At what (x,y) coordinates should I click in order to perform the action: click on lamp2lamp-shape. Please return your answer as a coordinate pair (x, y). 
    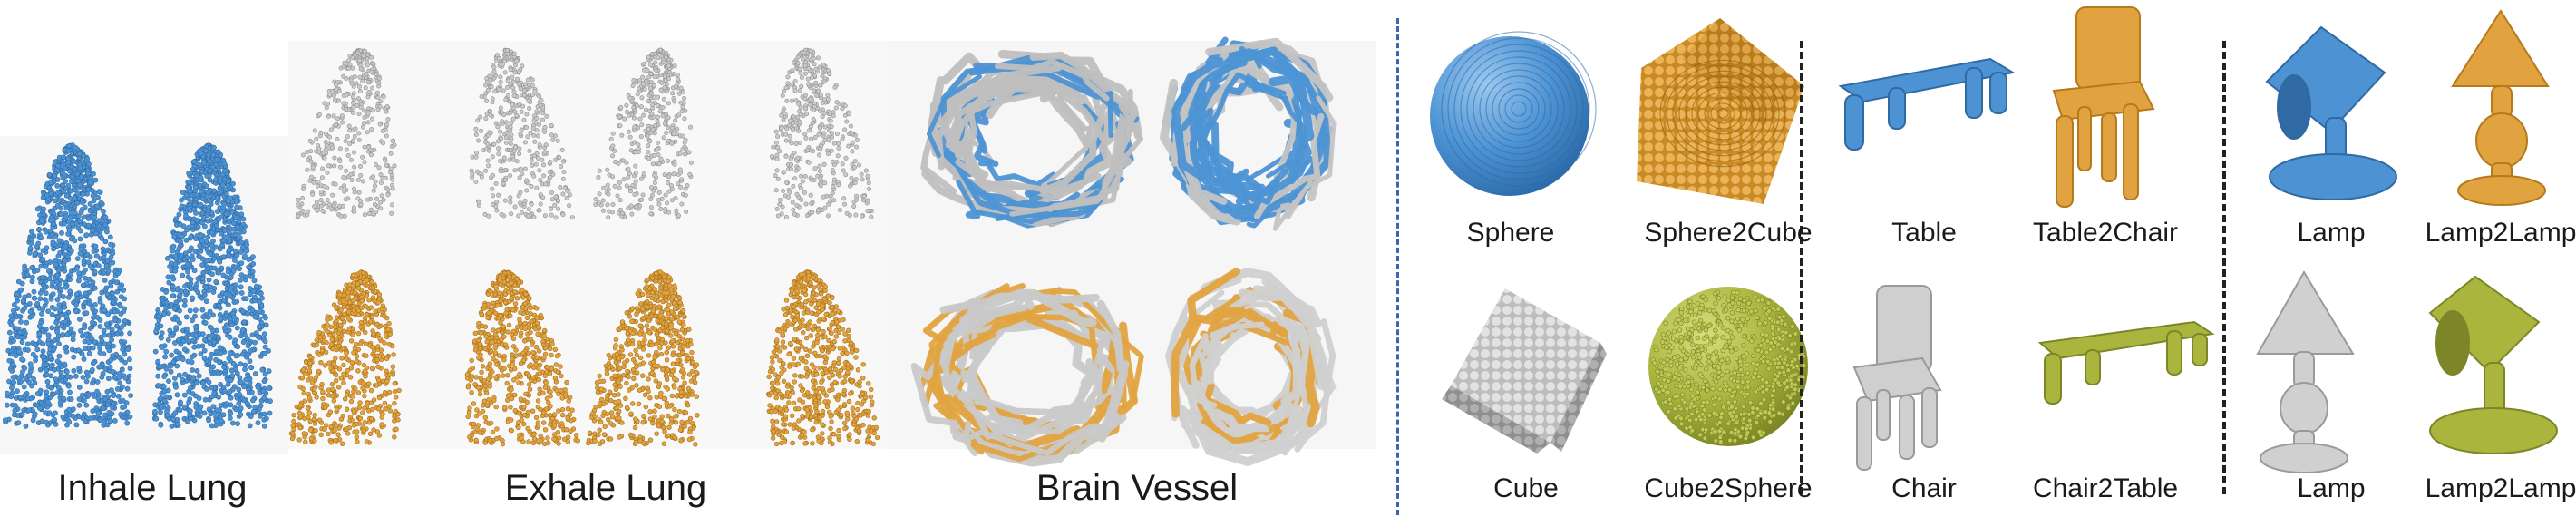
    Looking at the image, I should click on (2500, 107).